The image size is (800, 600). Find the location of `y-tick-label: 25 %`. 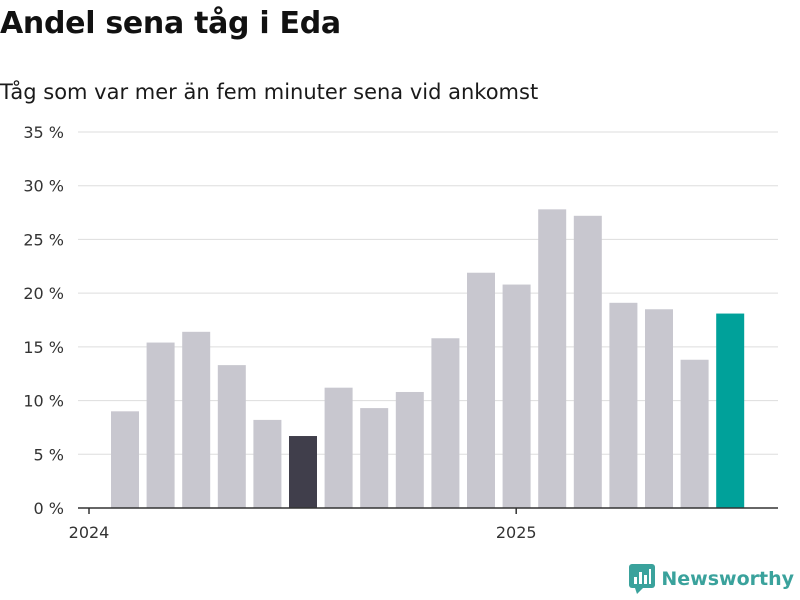

y-tick-label: 25 % is located at coordinates (43, 239).